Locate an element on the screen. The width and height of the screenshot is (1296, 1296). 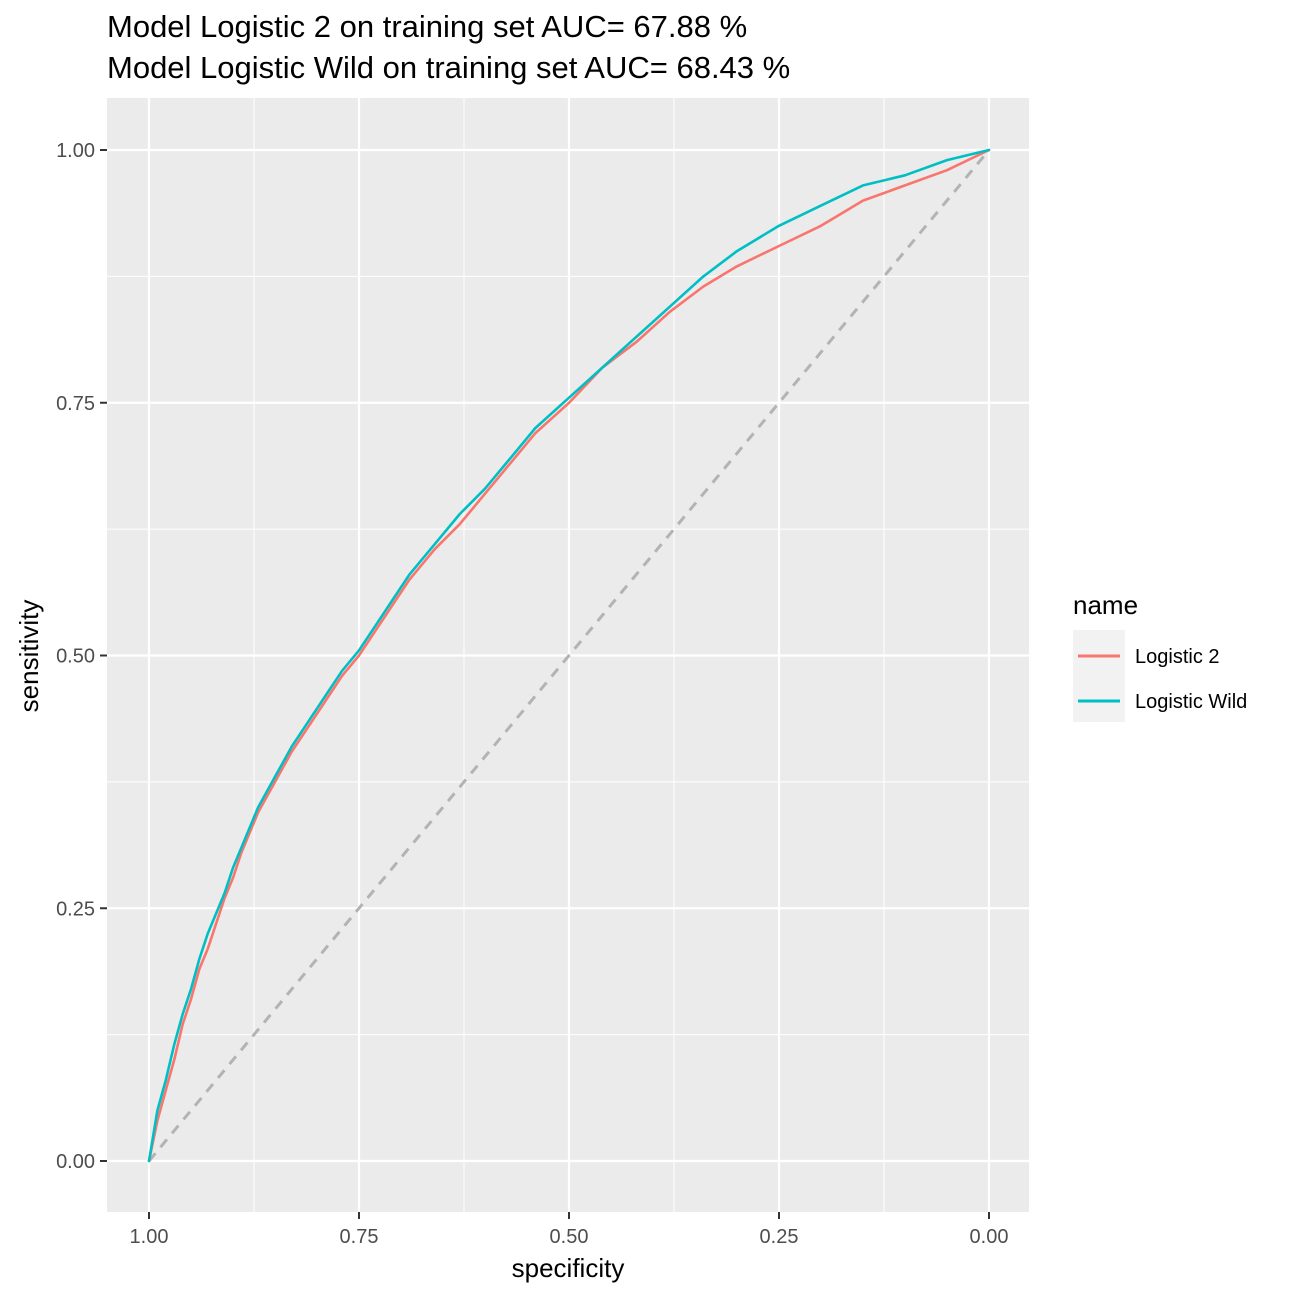
y-tick-label: 0.50 is located at coordinates (75, 657).